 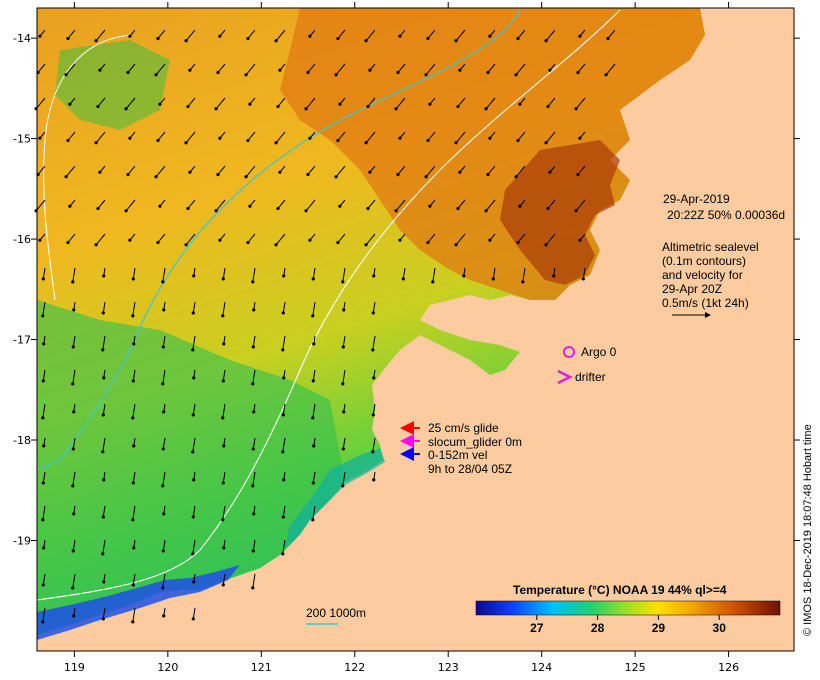 What do you see at coordinates (22, 38) in the screenshot?
I see `lat-tick-label: -14` at bounding box center [22, 38].